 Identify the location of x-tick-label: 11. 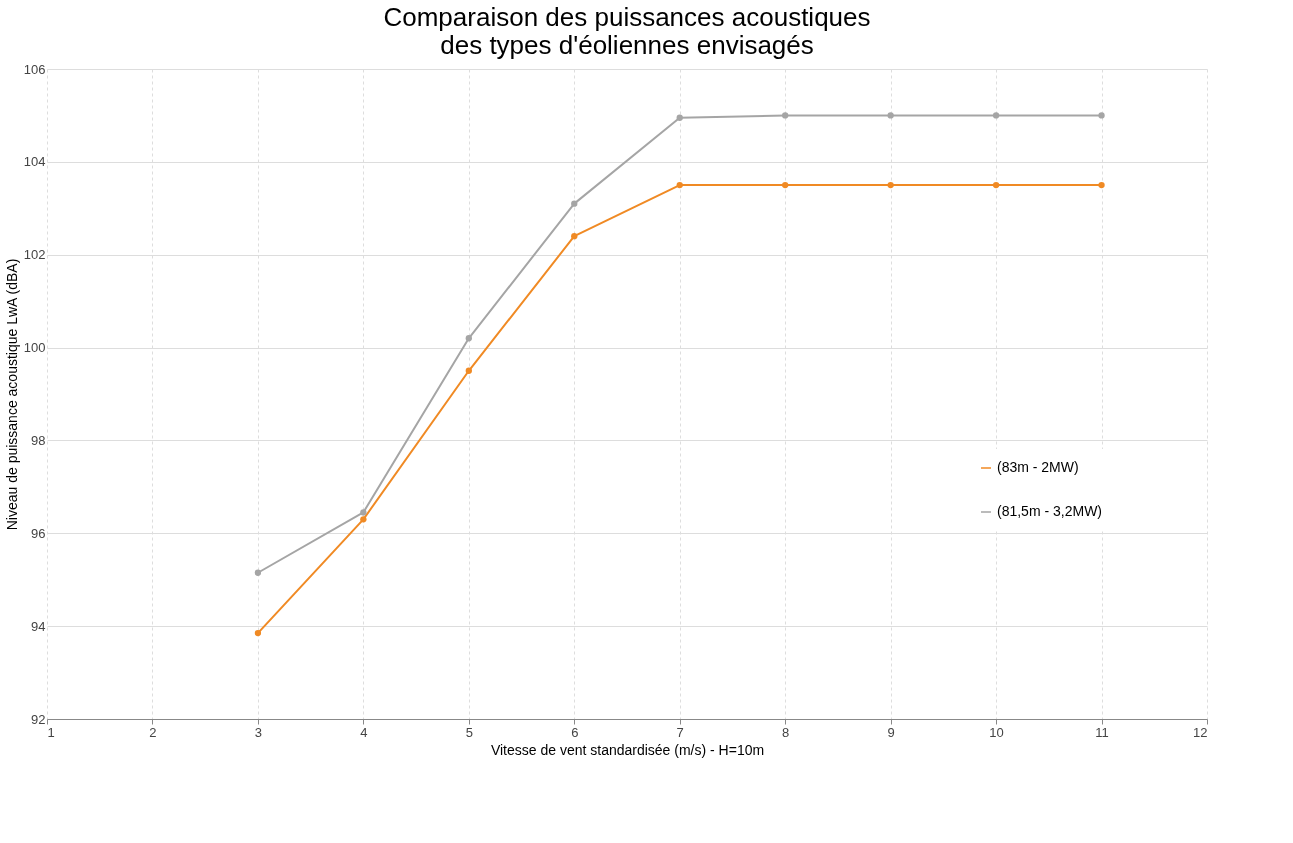
(1102, 732).